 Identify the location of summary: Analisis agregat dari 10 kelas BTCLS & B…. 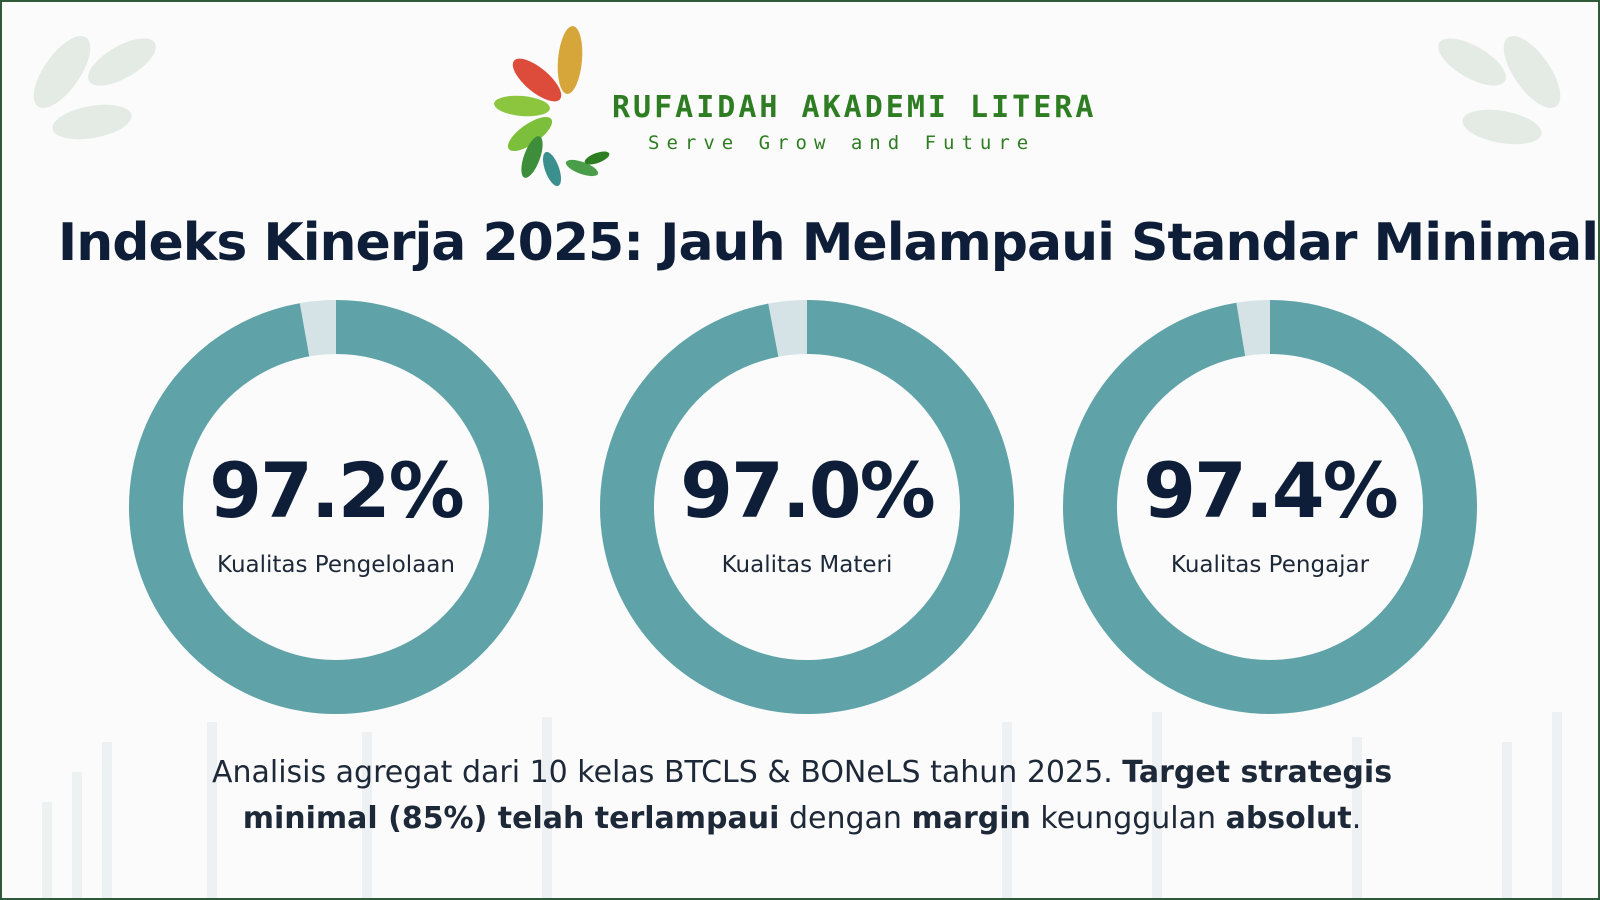
(802, 796).